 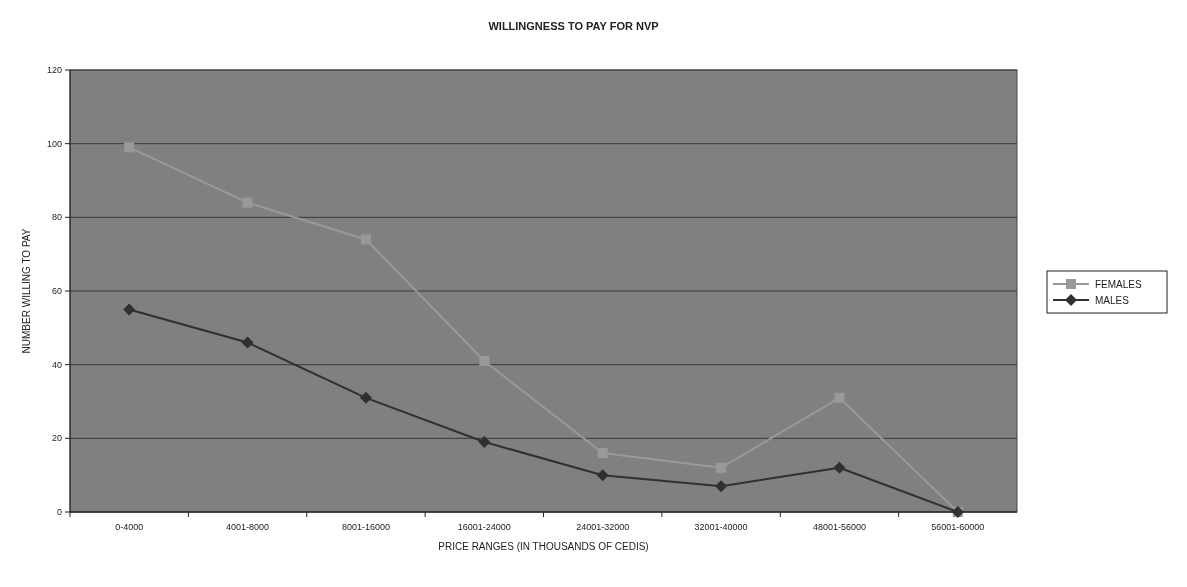 I want to click on x-tick-label: 48001-56000, so click(x=839, y=527).